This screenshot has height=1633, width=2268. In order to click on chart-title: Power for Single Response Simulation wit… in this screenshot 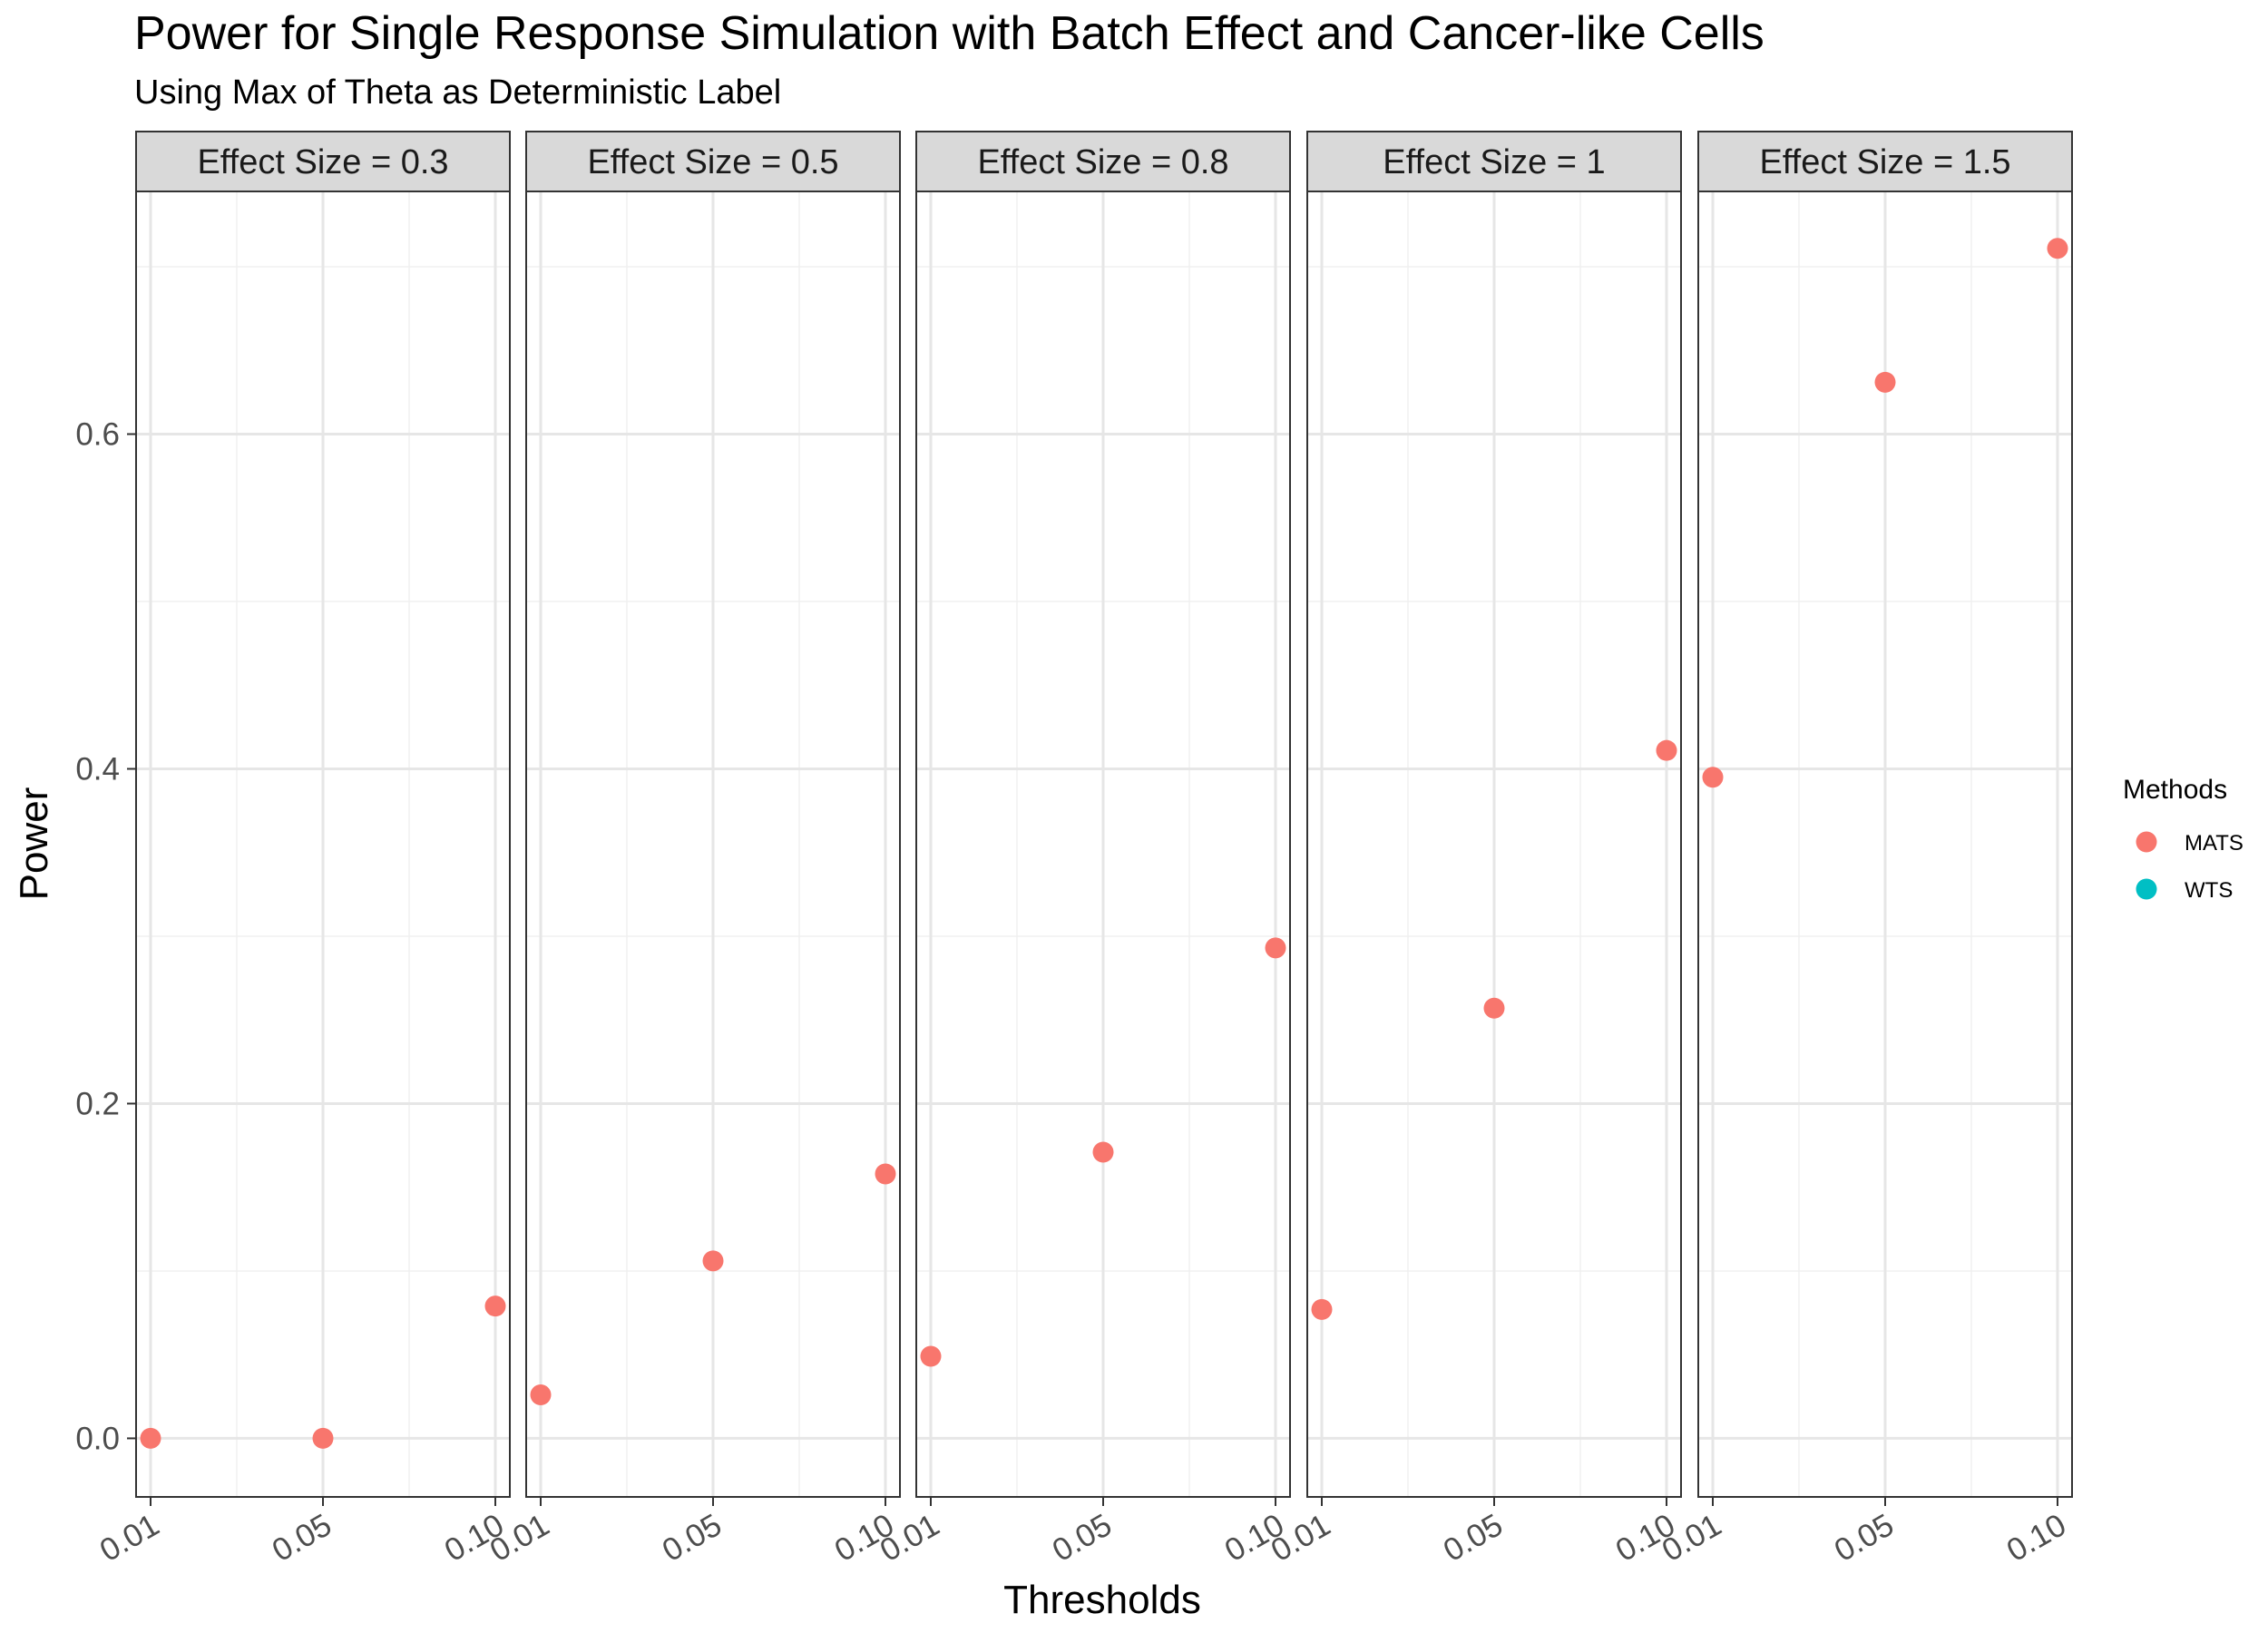, I will do `click(950, 33)`.